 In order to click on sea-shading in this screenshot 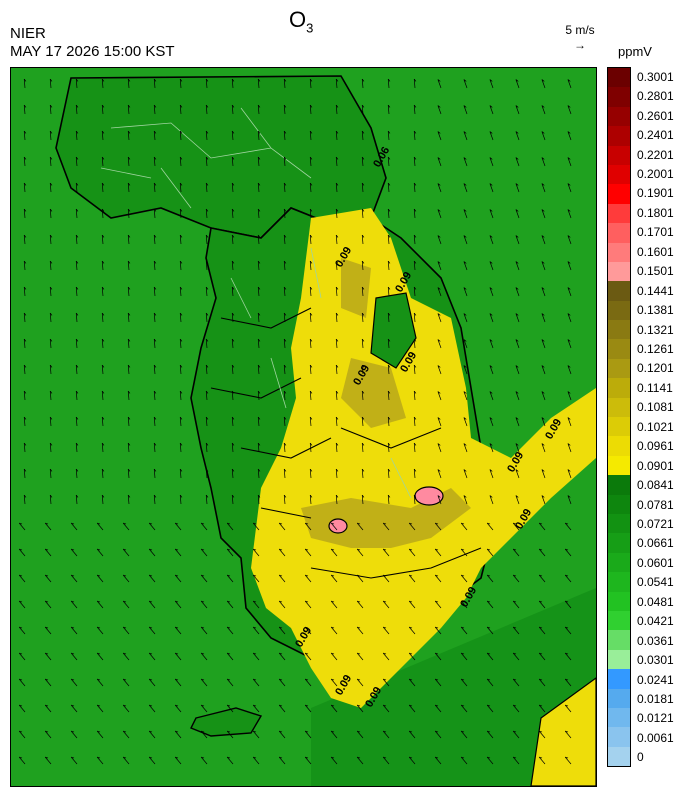, I will do `click(453, 687)`.